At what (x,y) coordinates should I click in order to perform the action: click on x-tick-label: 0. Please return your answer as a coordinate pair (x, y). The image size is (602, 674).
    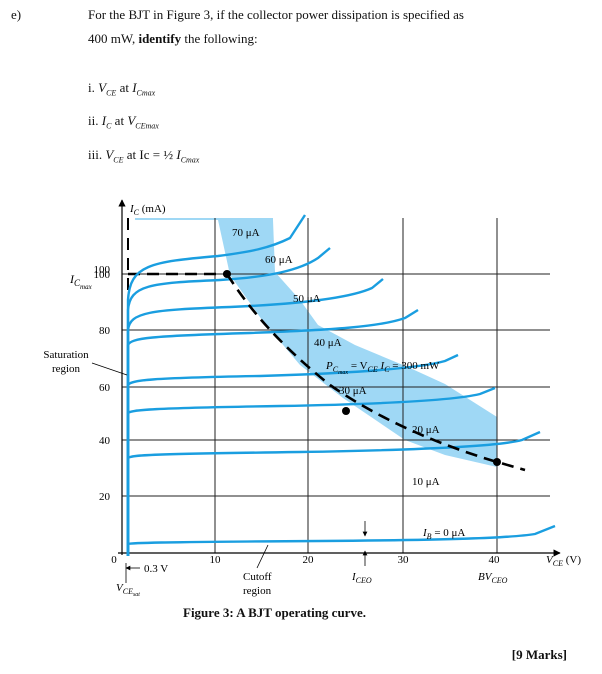
    Looking at the image, I should click on (114, 560).